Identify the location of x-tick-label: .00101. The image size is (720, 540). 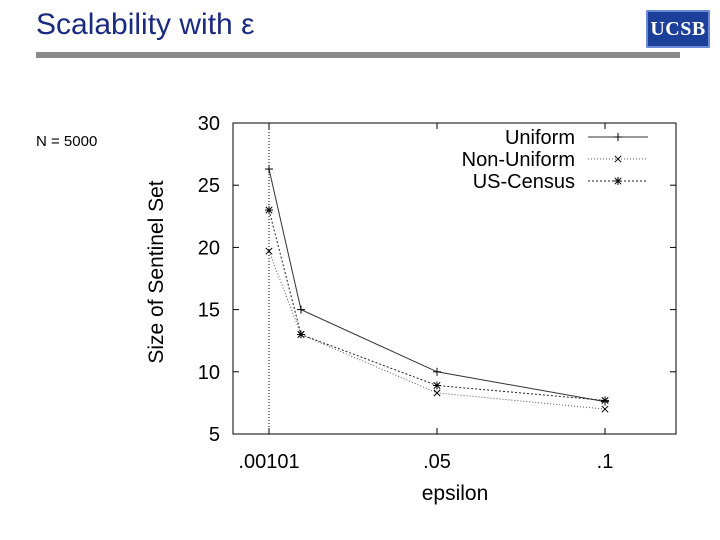
(268, 462).